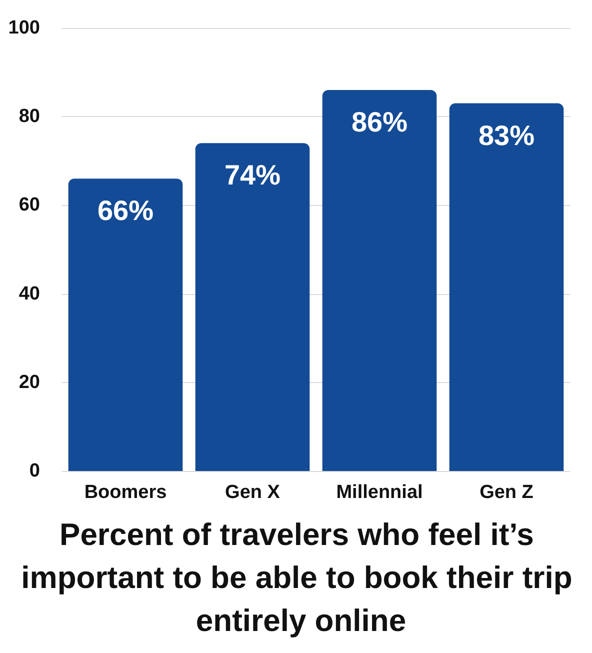  Describe the element at coordinates (252, 175) in the screenshot. I see `data-label: 74%` at that location.